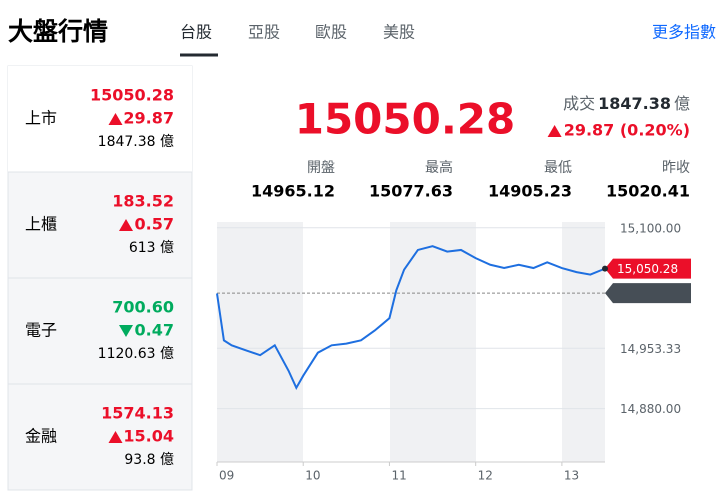 This screenshot has width=720, height=494. Describe the element at coordinates (411, 191) in the screenshot. I see `stat-value: 15077.63` at that location.